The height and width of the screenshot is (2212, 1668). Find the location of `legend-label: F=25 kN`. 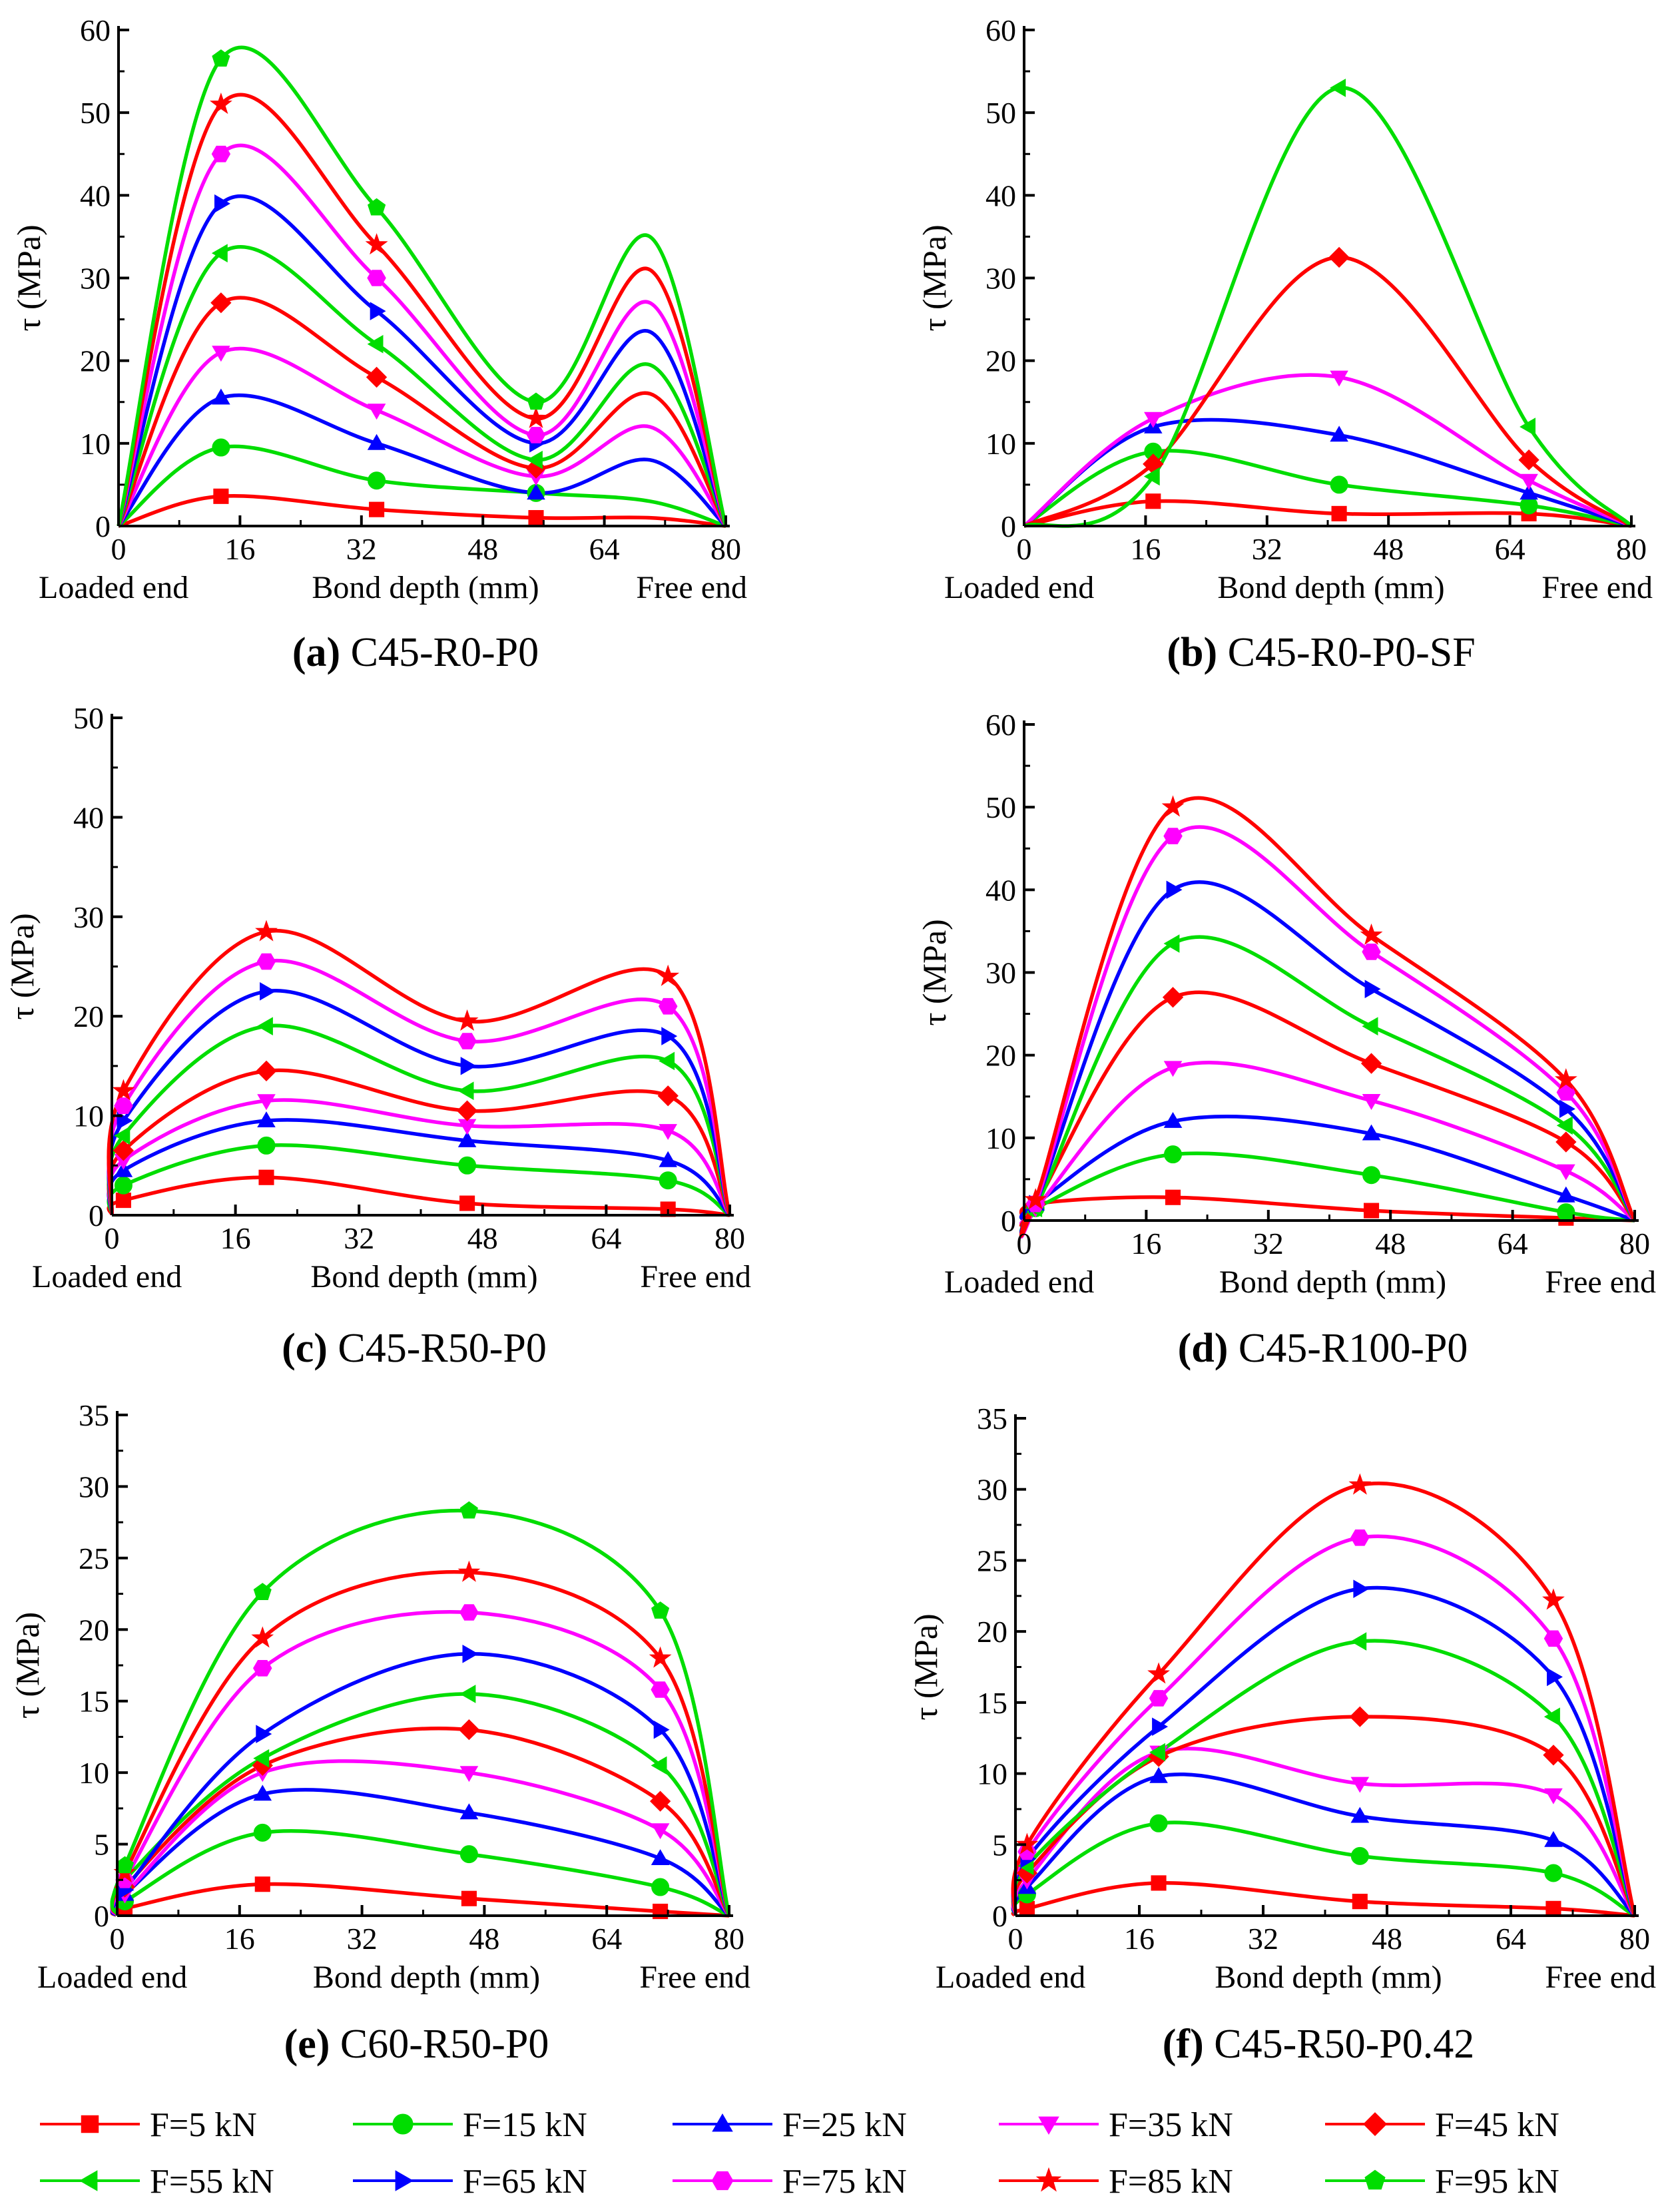

legend-label: F=25 kN is located at coordinates (845, 2125).